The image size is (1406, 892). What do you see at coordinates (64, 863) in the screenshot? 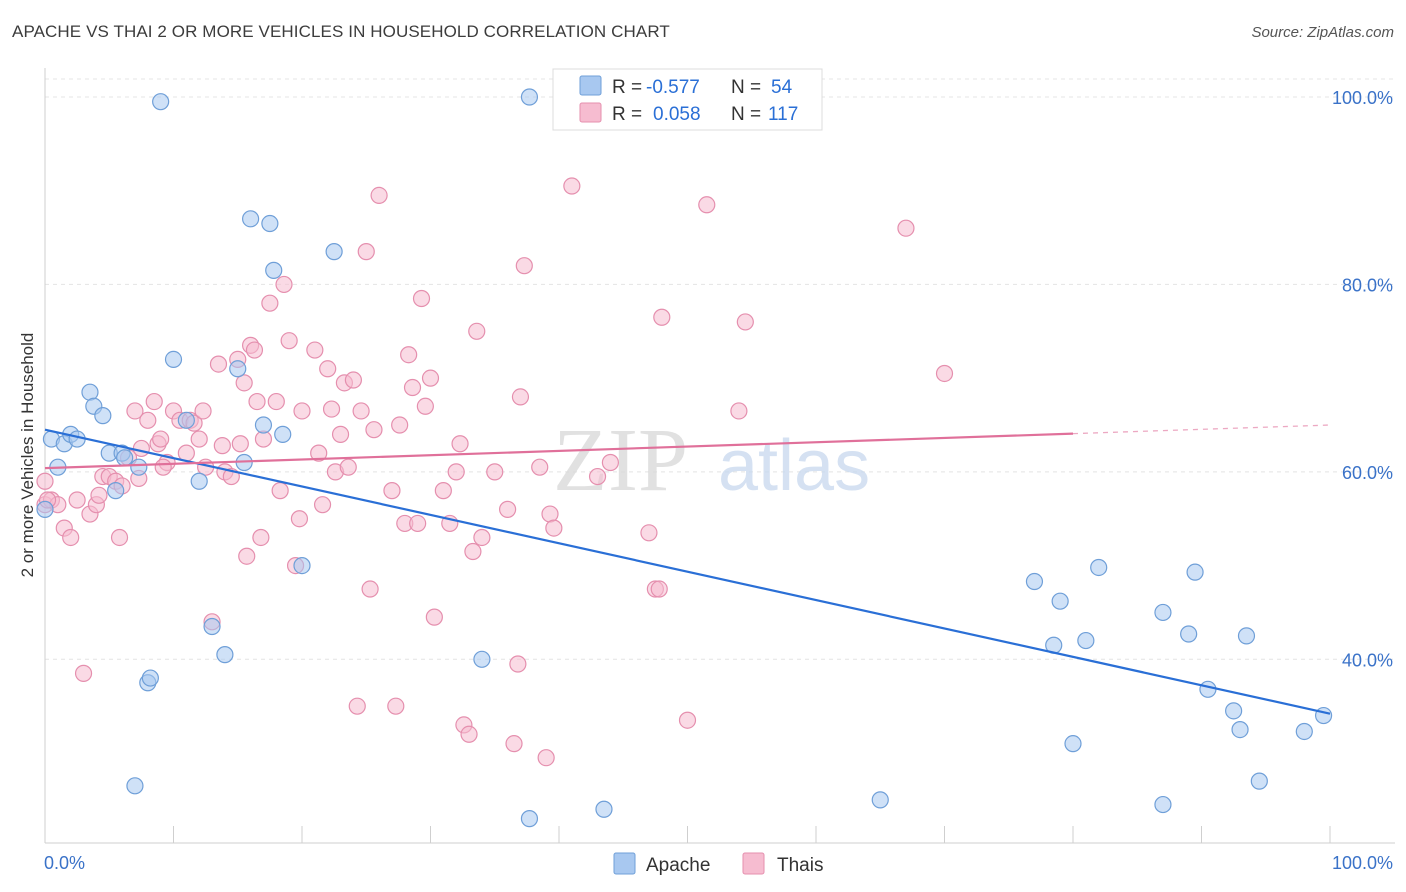
I see `x-tick-label: 0.0%` at bounding box center [64, 863].